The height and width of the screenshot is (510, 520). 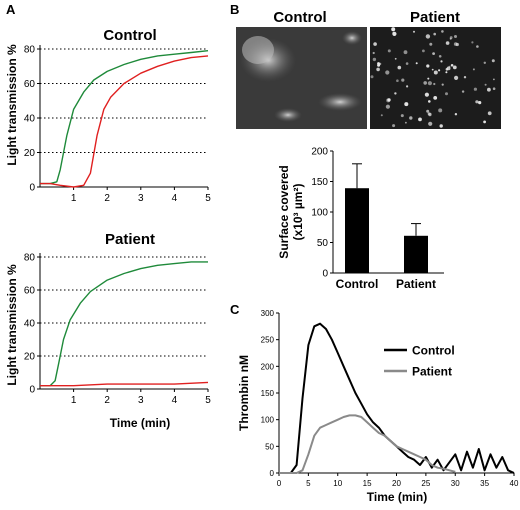 I want to click on bar-control, so click(x=357, y=230).